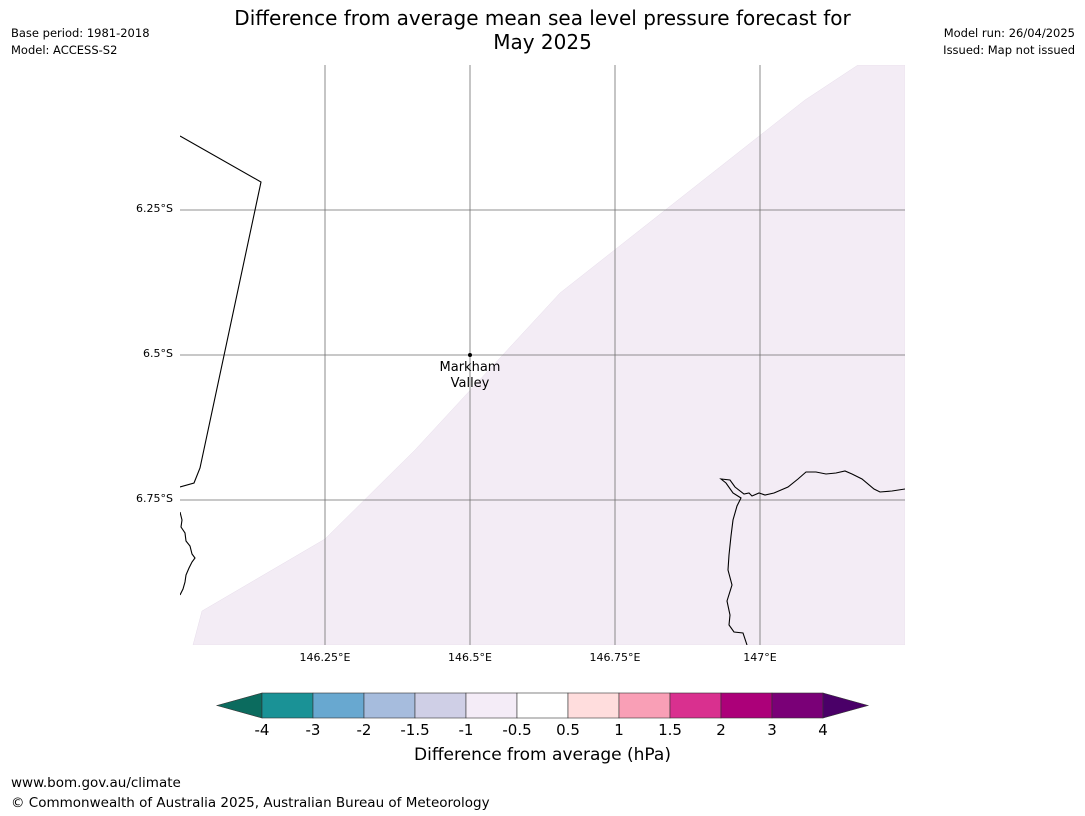 This screenshot has width=1085, height=816. What do you see at coordinates (80, 33) in the screenshot?
I see `base-period: Base period: 1981-2018` at bounding box center [80, 33].